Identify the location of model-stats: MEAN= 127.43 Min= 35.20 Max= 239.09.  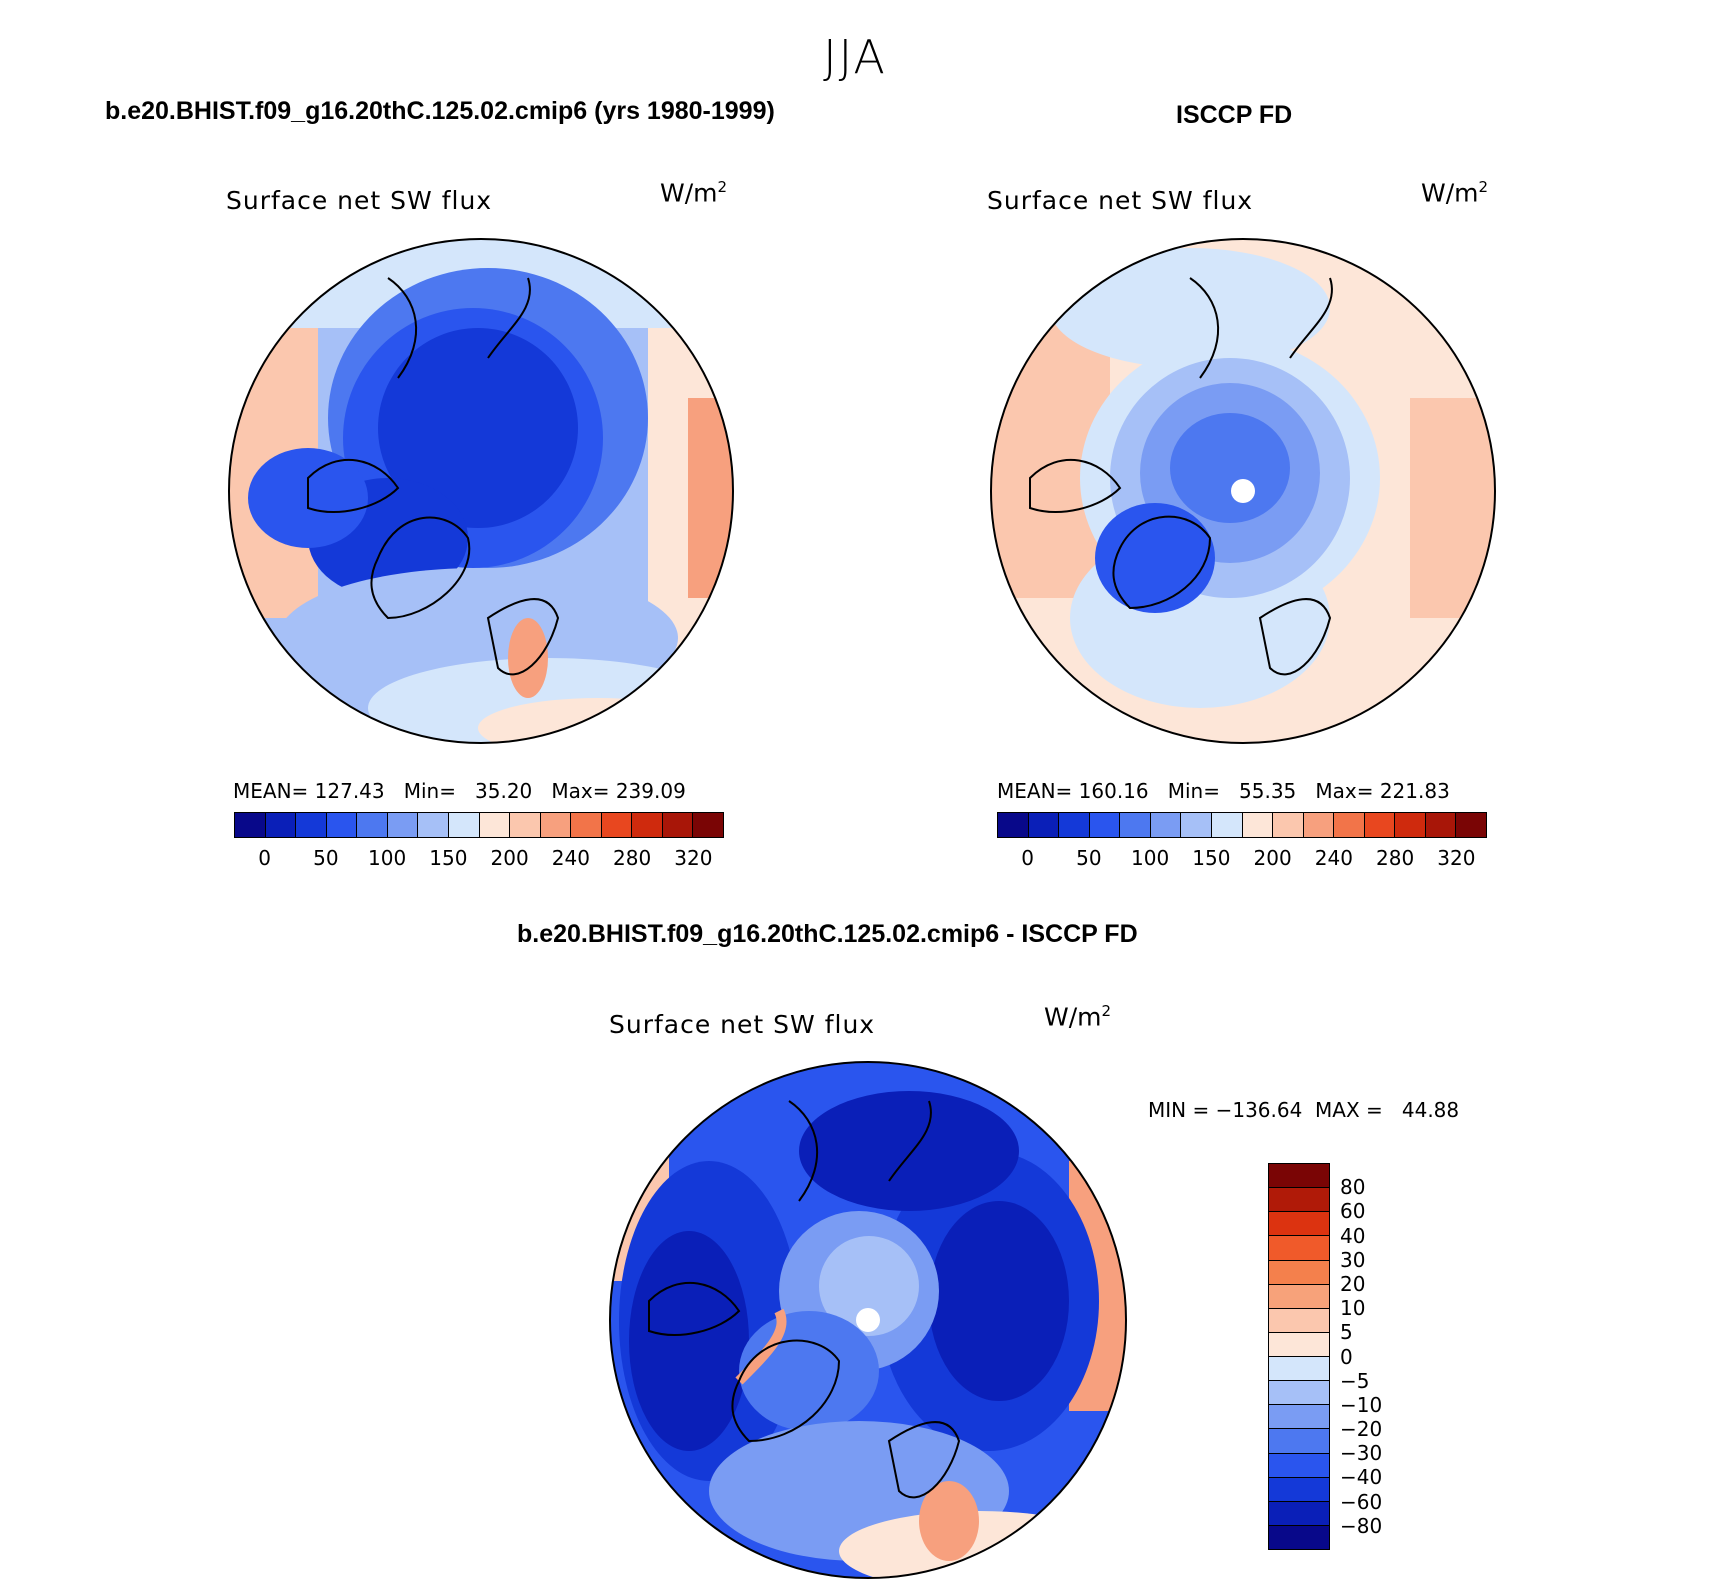
(459, 791).